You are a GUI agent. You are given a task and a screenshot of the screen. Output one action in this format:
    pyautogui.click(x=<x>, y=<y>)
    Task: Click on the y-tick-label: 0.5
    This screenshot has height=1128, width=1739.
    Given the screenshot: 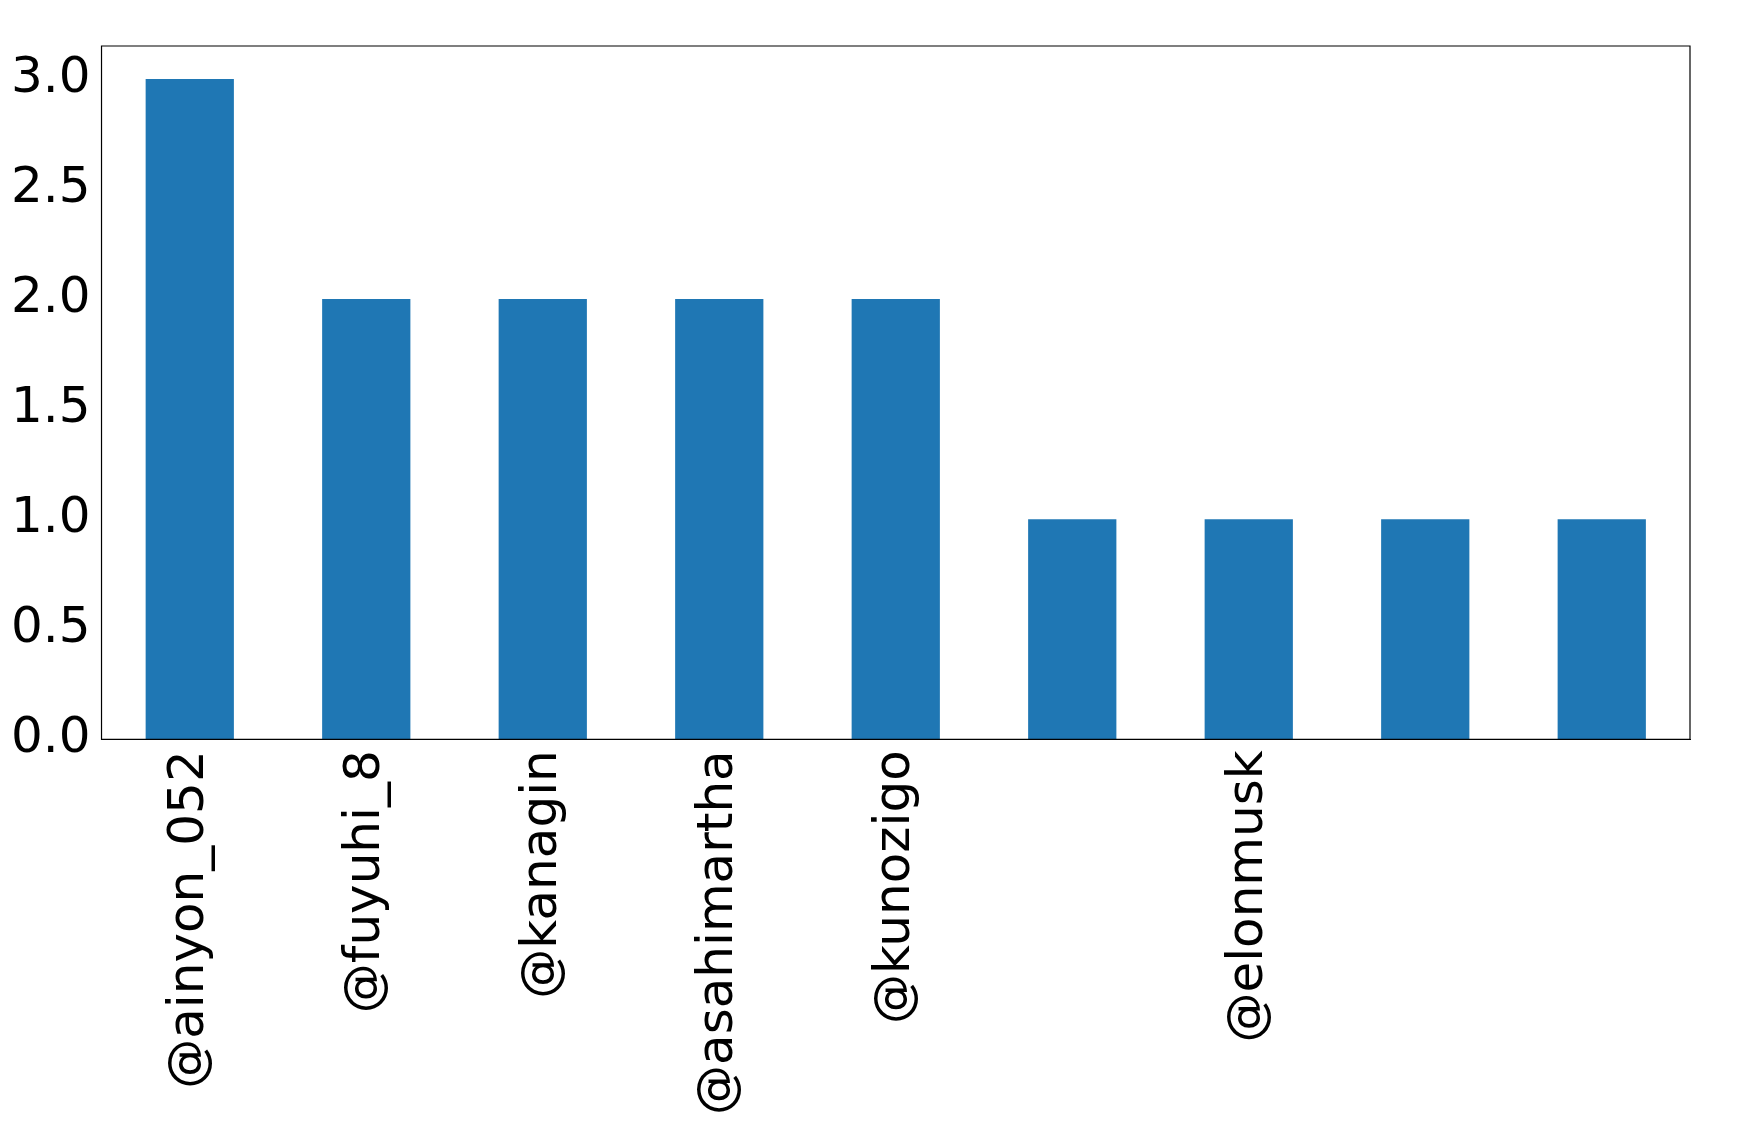 What is the action you would take?
    pyautogui.click(x=50, y=625)
    